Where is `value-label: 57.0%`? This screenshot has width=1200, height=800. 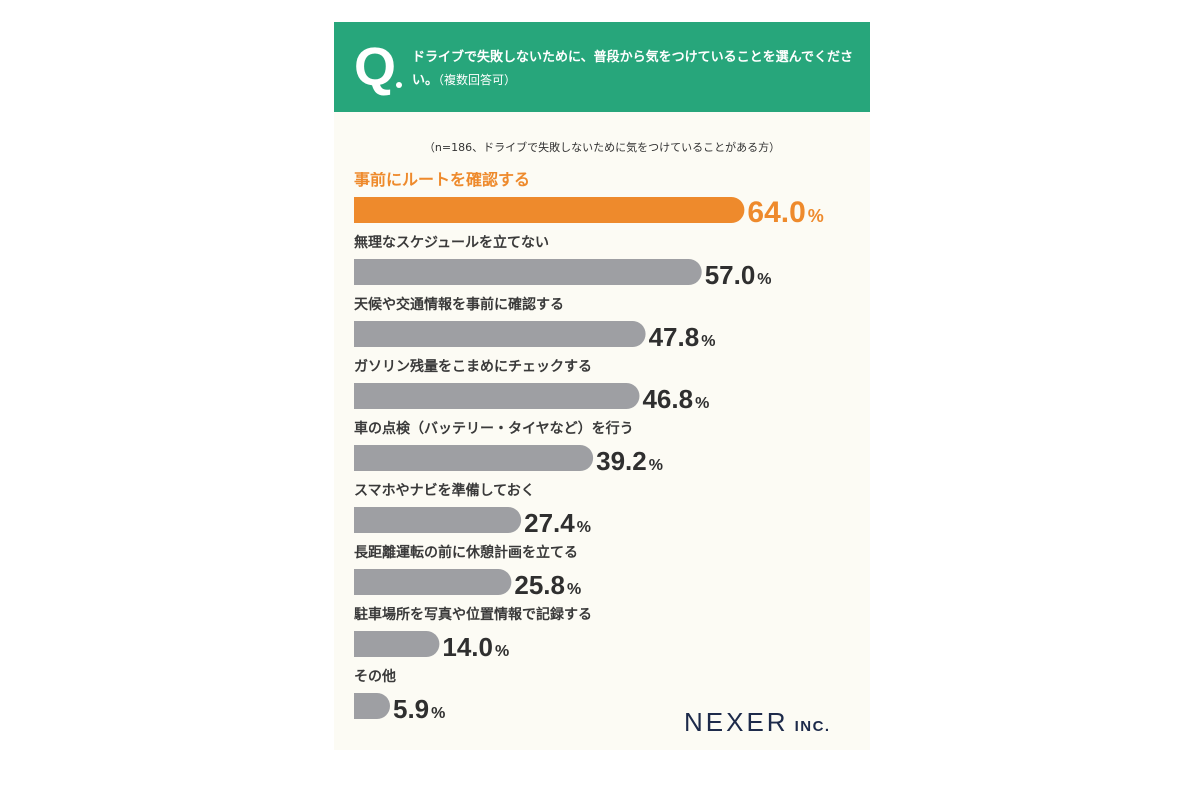
value-label: 57.0% is located at coordinates (738, 275).